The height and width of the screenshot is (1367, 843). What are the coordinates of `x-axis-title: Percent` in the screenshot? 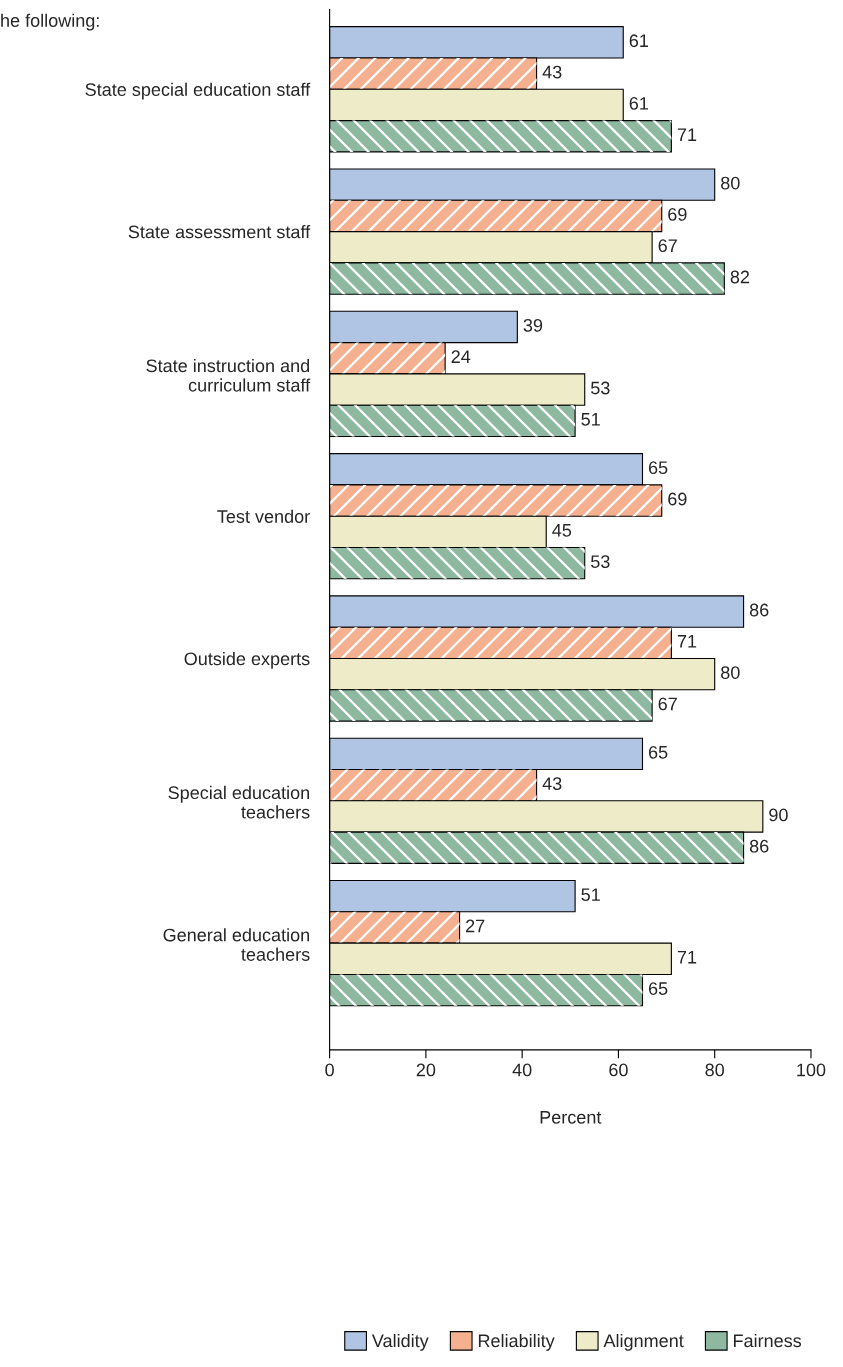 It's located at (571, 1117).